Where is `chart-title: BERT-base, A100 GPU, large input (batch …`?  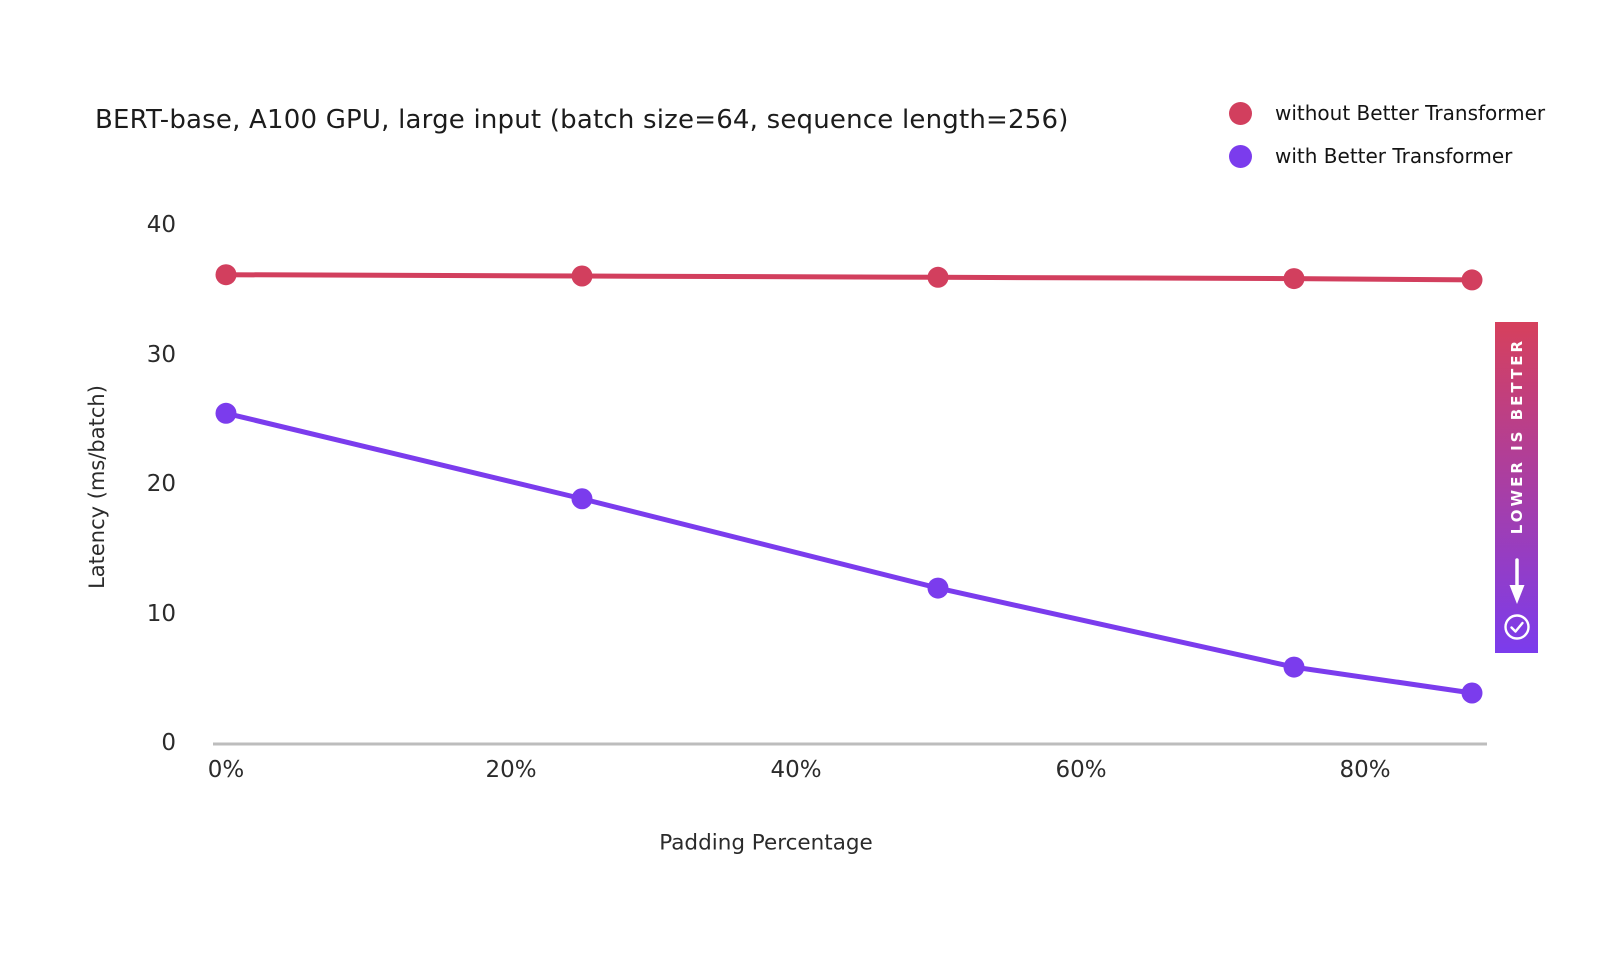
chart-title: BERT-base, A100 GPU, large input (batch … is located at coordinates (582, 120).